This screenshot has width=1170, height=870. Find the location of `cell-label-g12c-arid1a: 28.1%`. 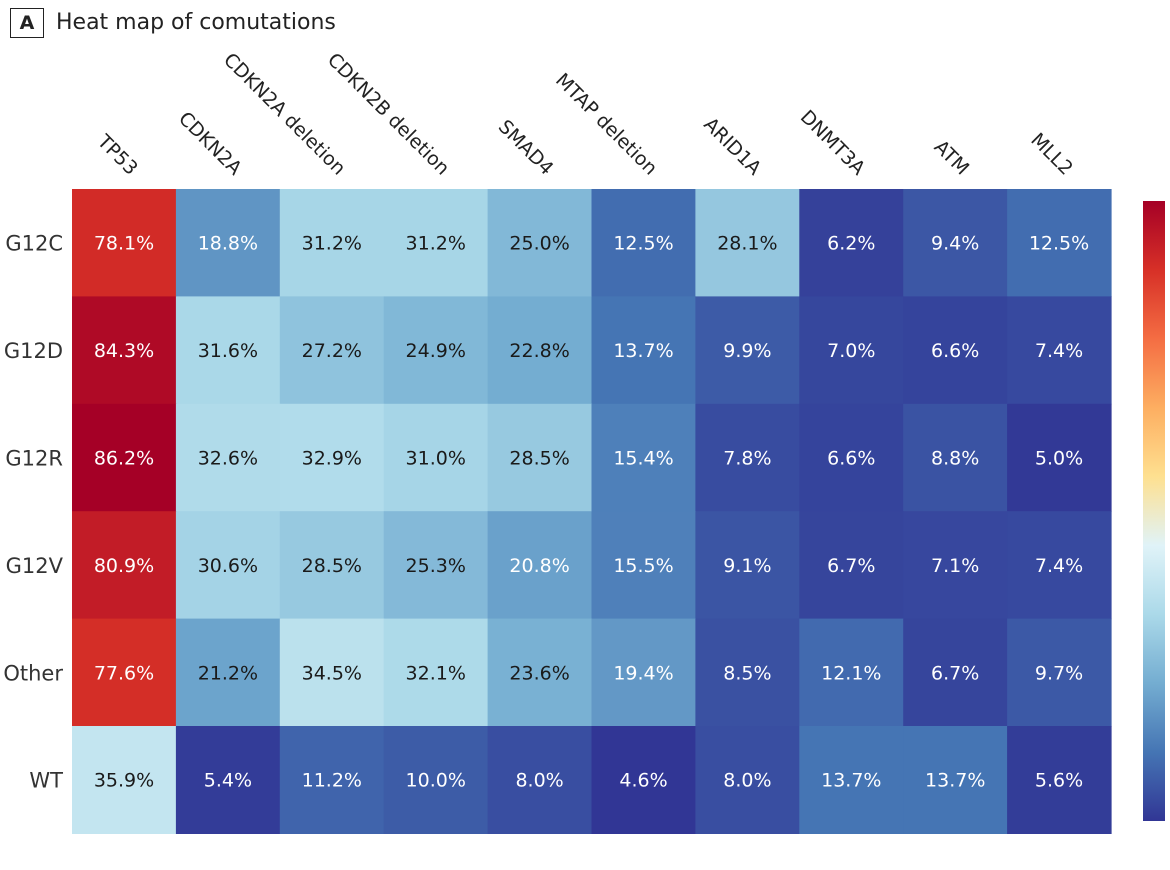

cell-label-g12c-arid1a: 28.1% is located at coordinates (747, 244).